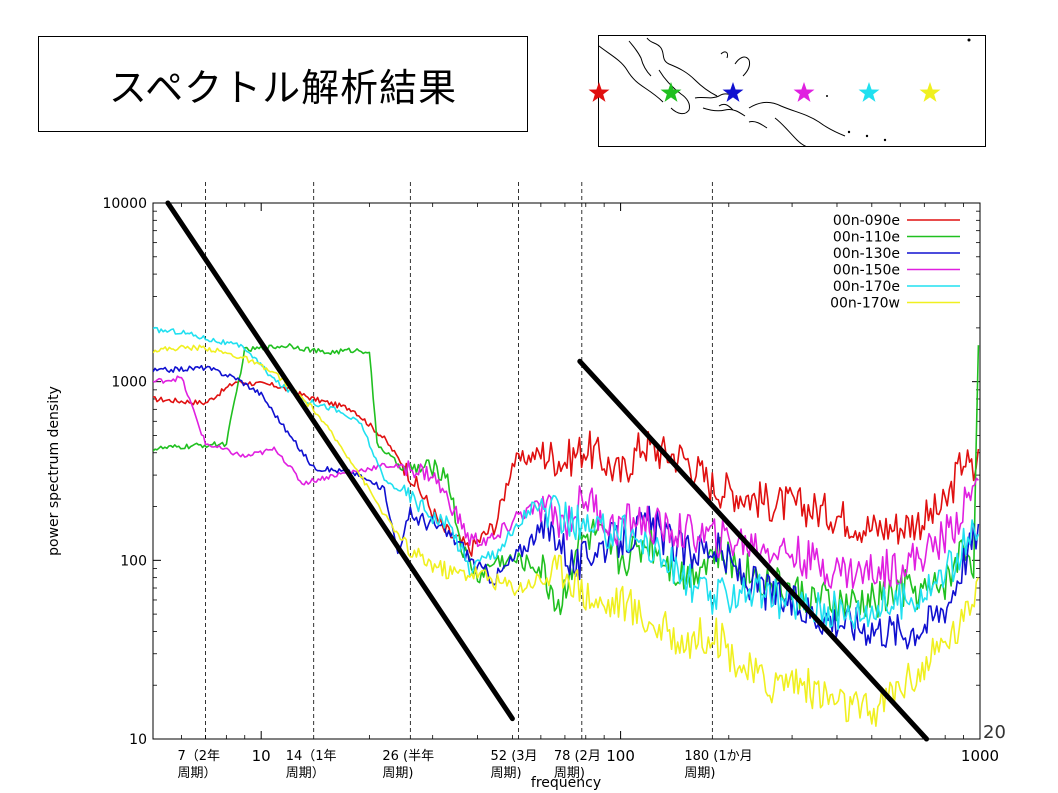 The height and width of the screenshot is (793, 1058). What do you see at coordinates (866, 238) in the screenshot?
I see `legend-label: 00n-110e` at bounding box center [866, 238].